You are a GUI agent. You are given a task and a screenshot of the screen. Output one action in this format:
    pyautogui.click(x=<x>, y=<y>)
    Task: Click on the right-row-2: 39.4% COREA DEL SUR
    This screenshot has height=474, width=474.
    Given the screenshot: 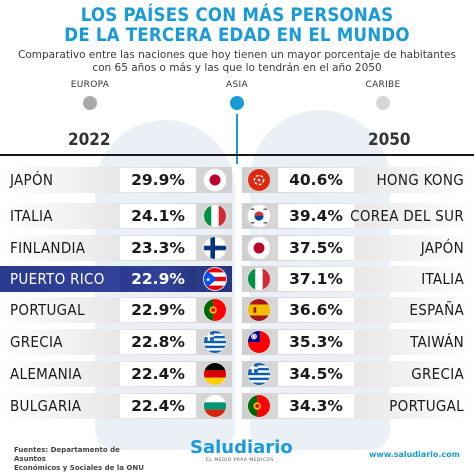 What is the action you would take?
    pyautogui.click(x=358, y=216)
    